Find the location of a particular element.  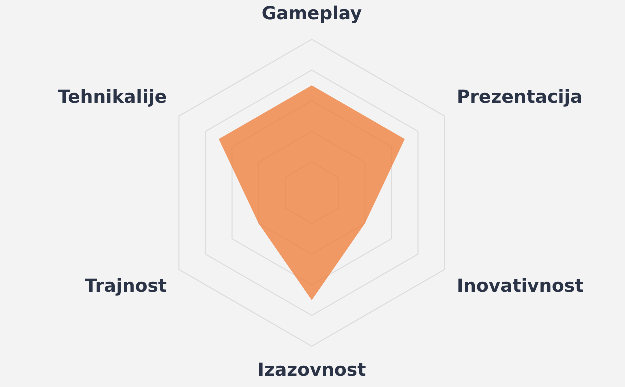

spoke-label: Trajnost is located at coordinates (126, 287).